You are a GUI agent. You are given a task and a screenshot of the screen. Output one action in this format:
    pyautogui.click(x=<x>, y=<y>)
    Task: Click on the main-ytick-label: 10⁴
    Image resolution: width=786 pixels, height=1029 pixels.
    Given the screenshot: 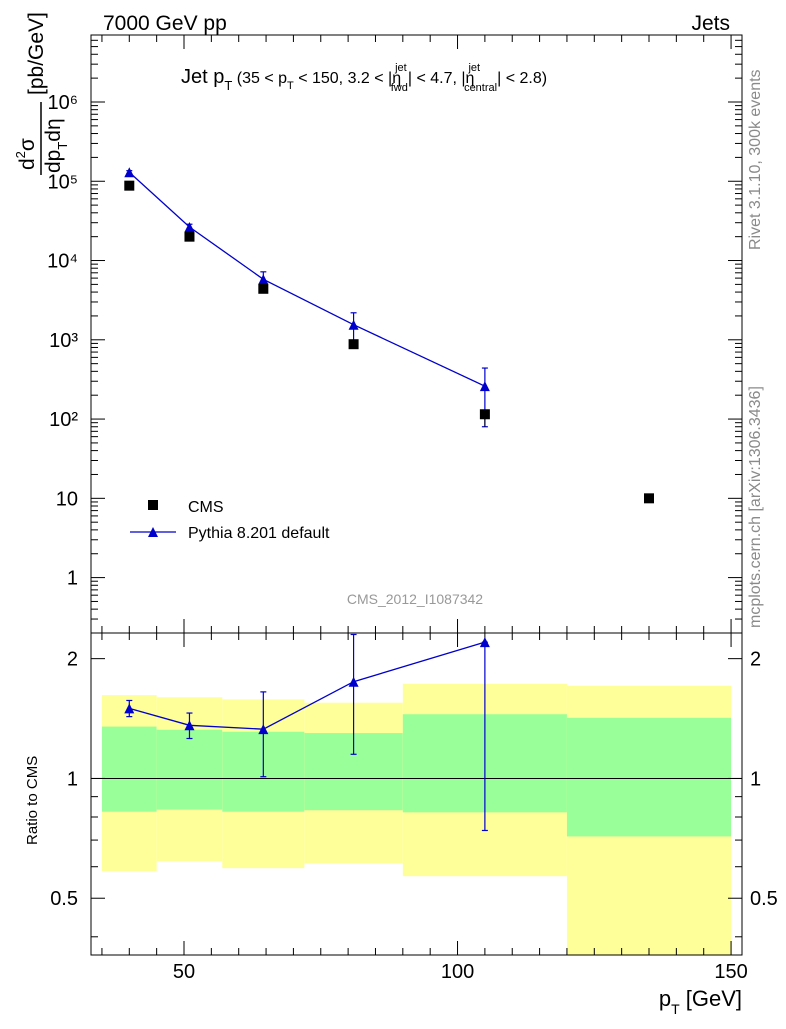 What is the action you would take?
    pyautogui.click(x=62, y=262)
    